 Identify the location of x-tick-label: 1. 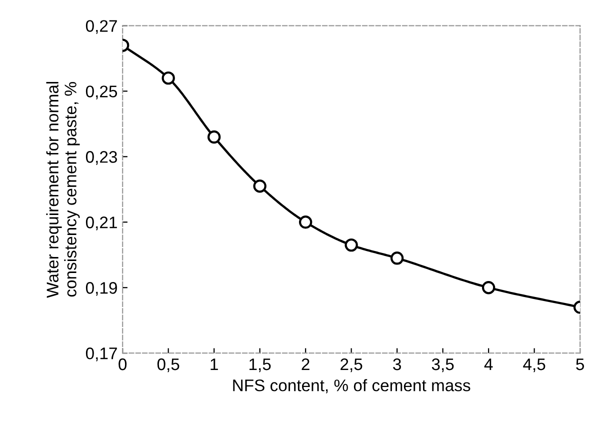
(214, 364).